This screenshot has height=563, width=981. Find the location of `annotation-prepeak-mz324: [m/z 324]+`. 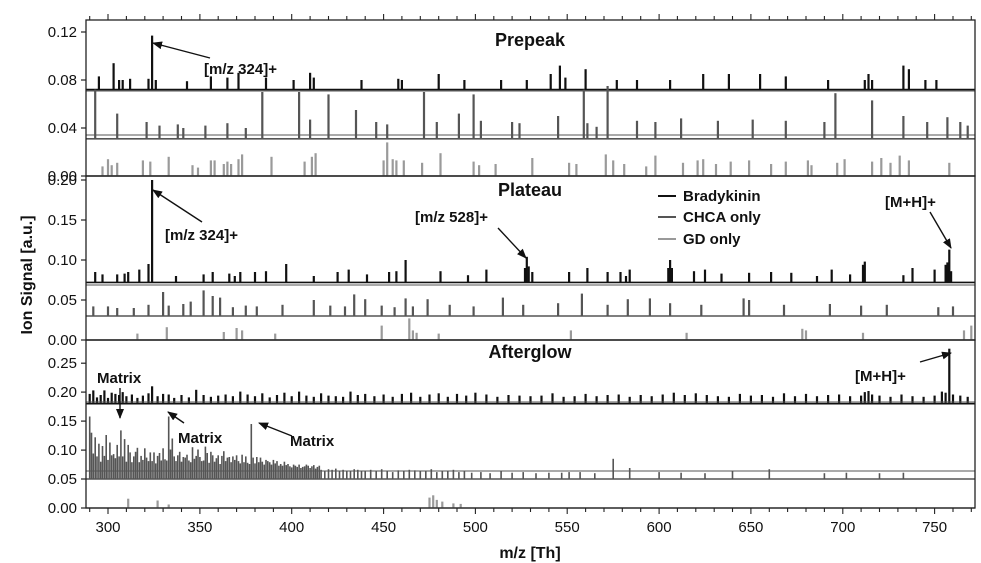

annotation-prepeak-mz324: [m/z 324]+ is located at coordinates (240, 69).